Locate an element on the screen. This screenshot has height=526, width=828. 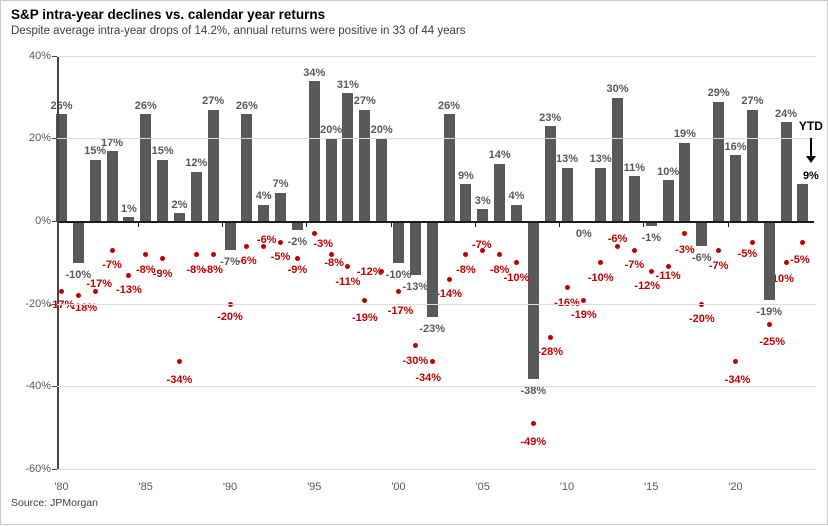
decline-label: -3% is located at coordinates (685, 249).